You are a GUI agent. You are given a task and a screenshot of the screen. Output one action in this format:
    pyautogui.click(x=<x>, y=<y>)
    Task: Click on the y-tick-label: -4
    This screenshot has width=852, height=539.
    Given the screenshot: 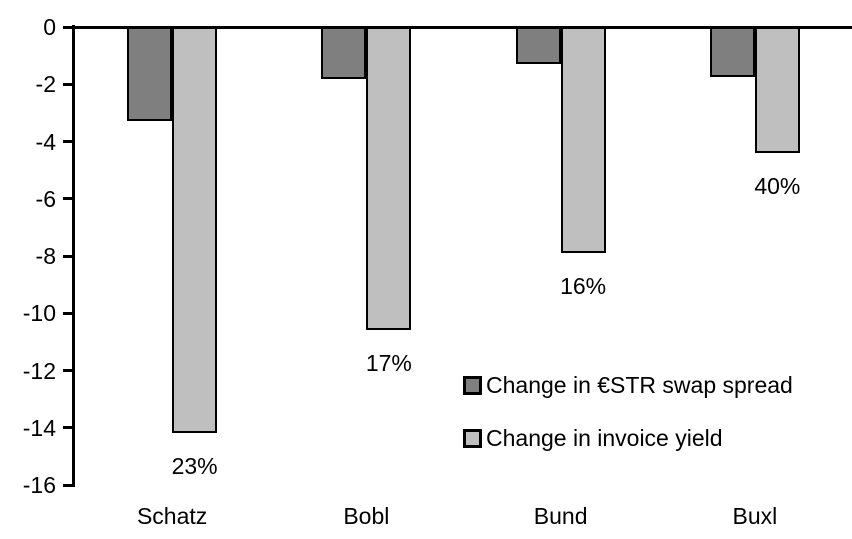 What is the action you would take?
    pyautogui.click(x=45, y=141)
    